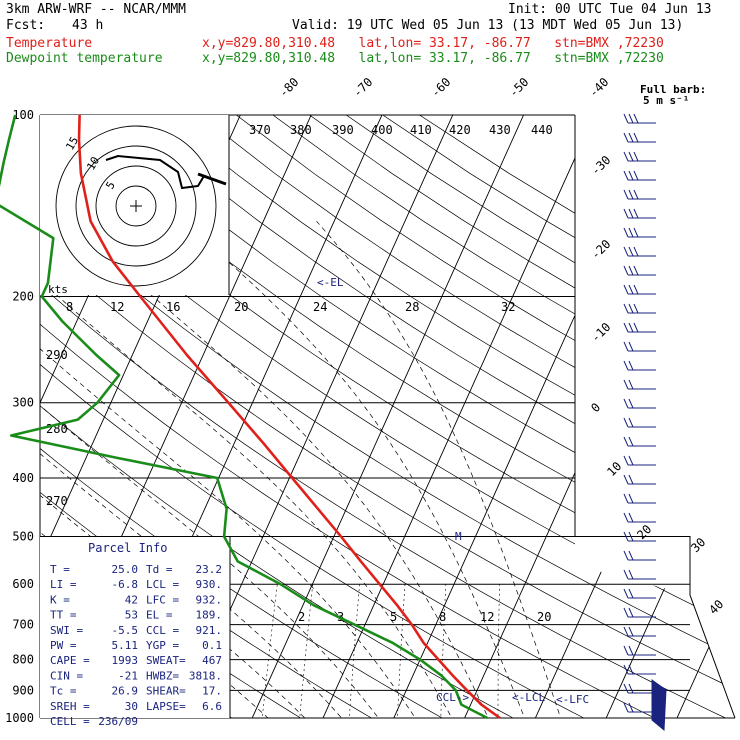 The image size is (740, 740). I want to click on forecast-label: Fcst:, so click(26, 25).